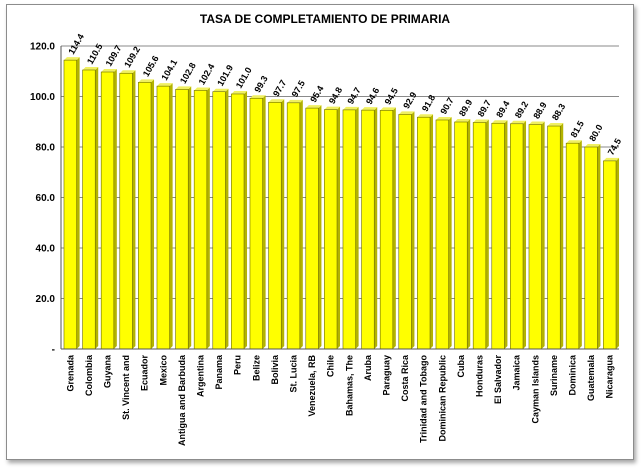 The height and width of the screenshot is (468, 644). Describe the element at coordinates (225, 75) in the screenshot. I see `data-label: 101.9` at that location.